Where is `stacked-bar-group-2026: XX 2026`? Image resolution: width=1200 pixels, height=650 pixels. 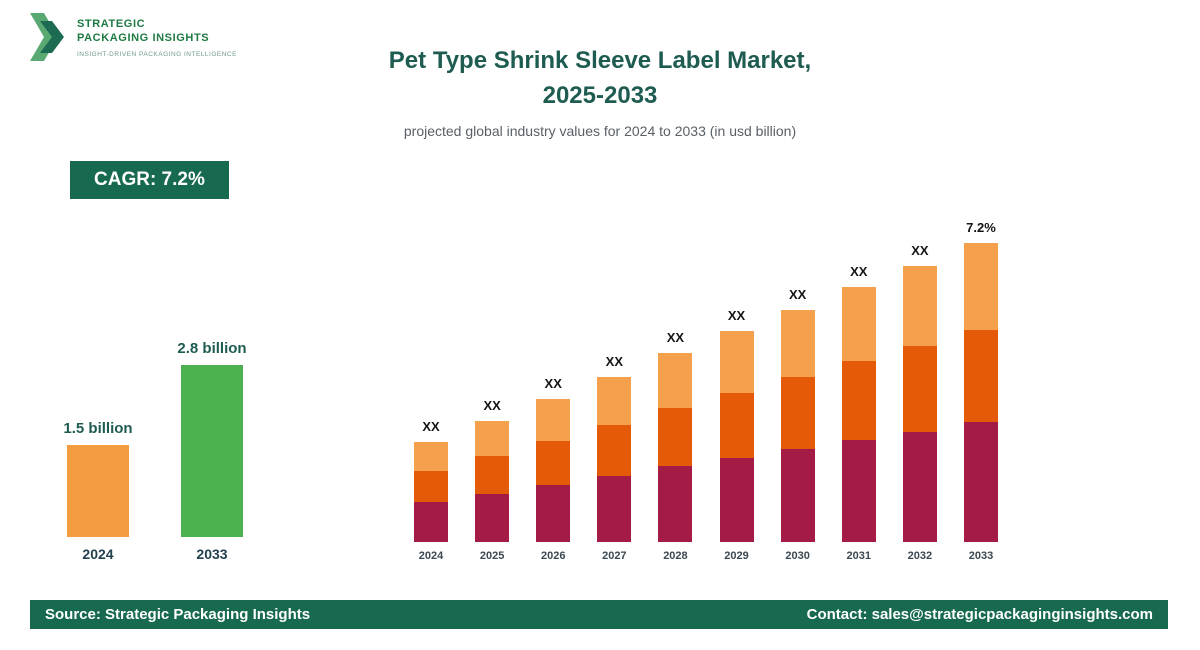 stacked-bar-group-2026: XX 2026 is located at coordinates (553, 469).